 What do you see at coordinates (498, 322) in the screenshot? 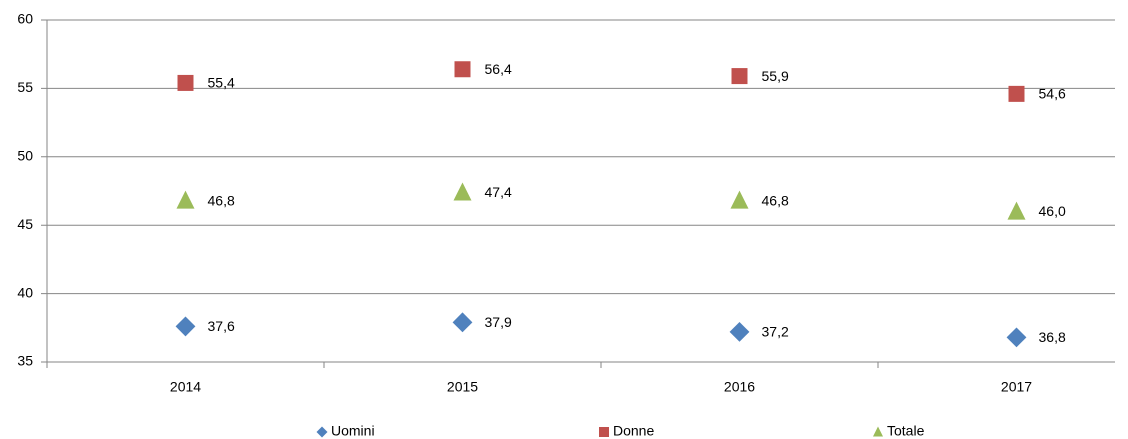
I see `data-label: 37,9` at bounding box center [498, 322].